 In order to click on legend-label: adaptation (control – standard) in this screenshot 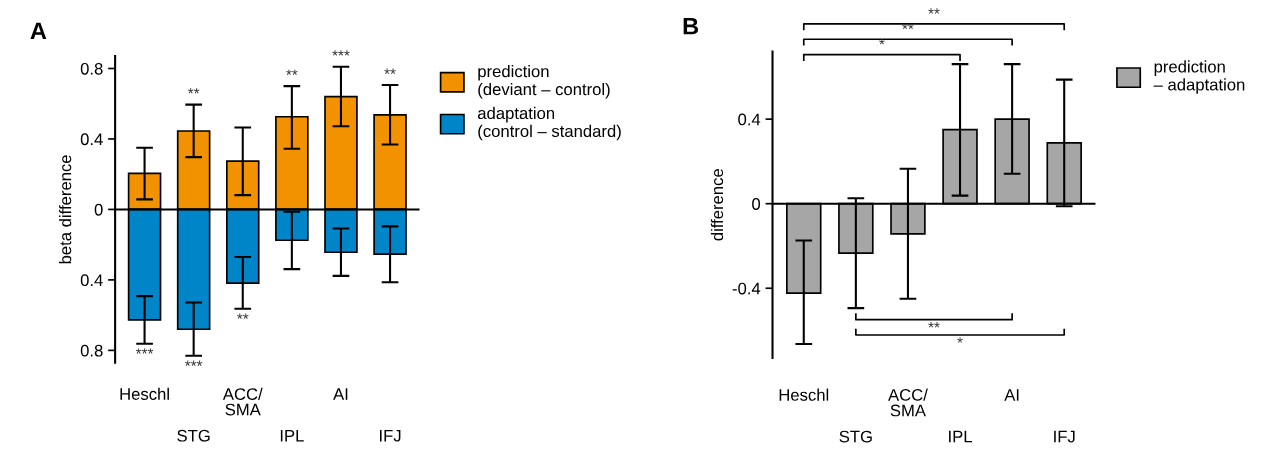, I will do `click(549, 123)`.